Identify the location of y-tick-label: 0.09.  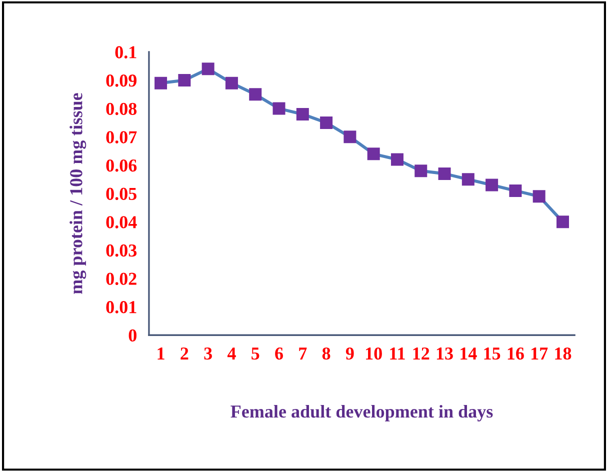
(121, 80).